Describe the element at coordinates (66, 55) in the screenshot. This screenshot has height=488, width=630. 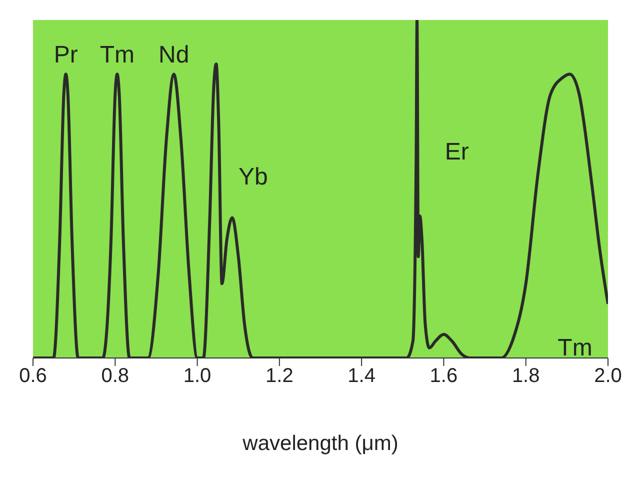
I see `annotation: Pr` at that location.